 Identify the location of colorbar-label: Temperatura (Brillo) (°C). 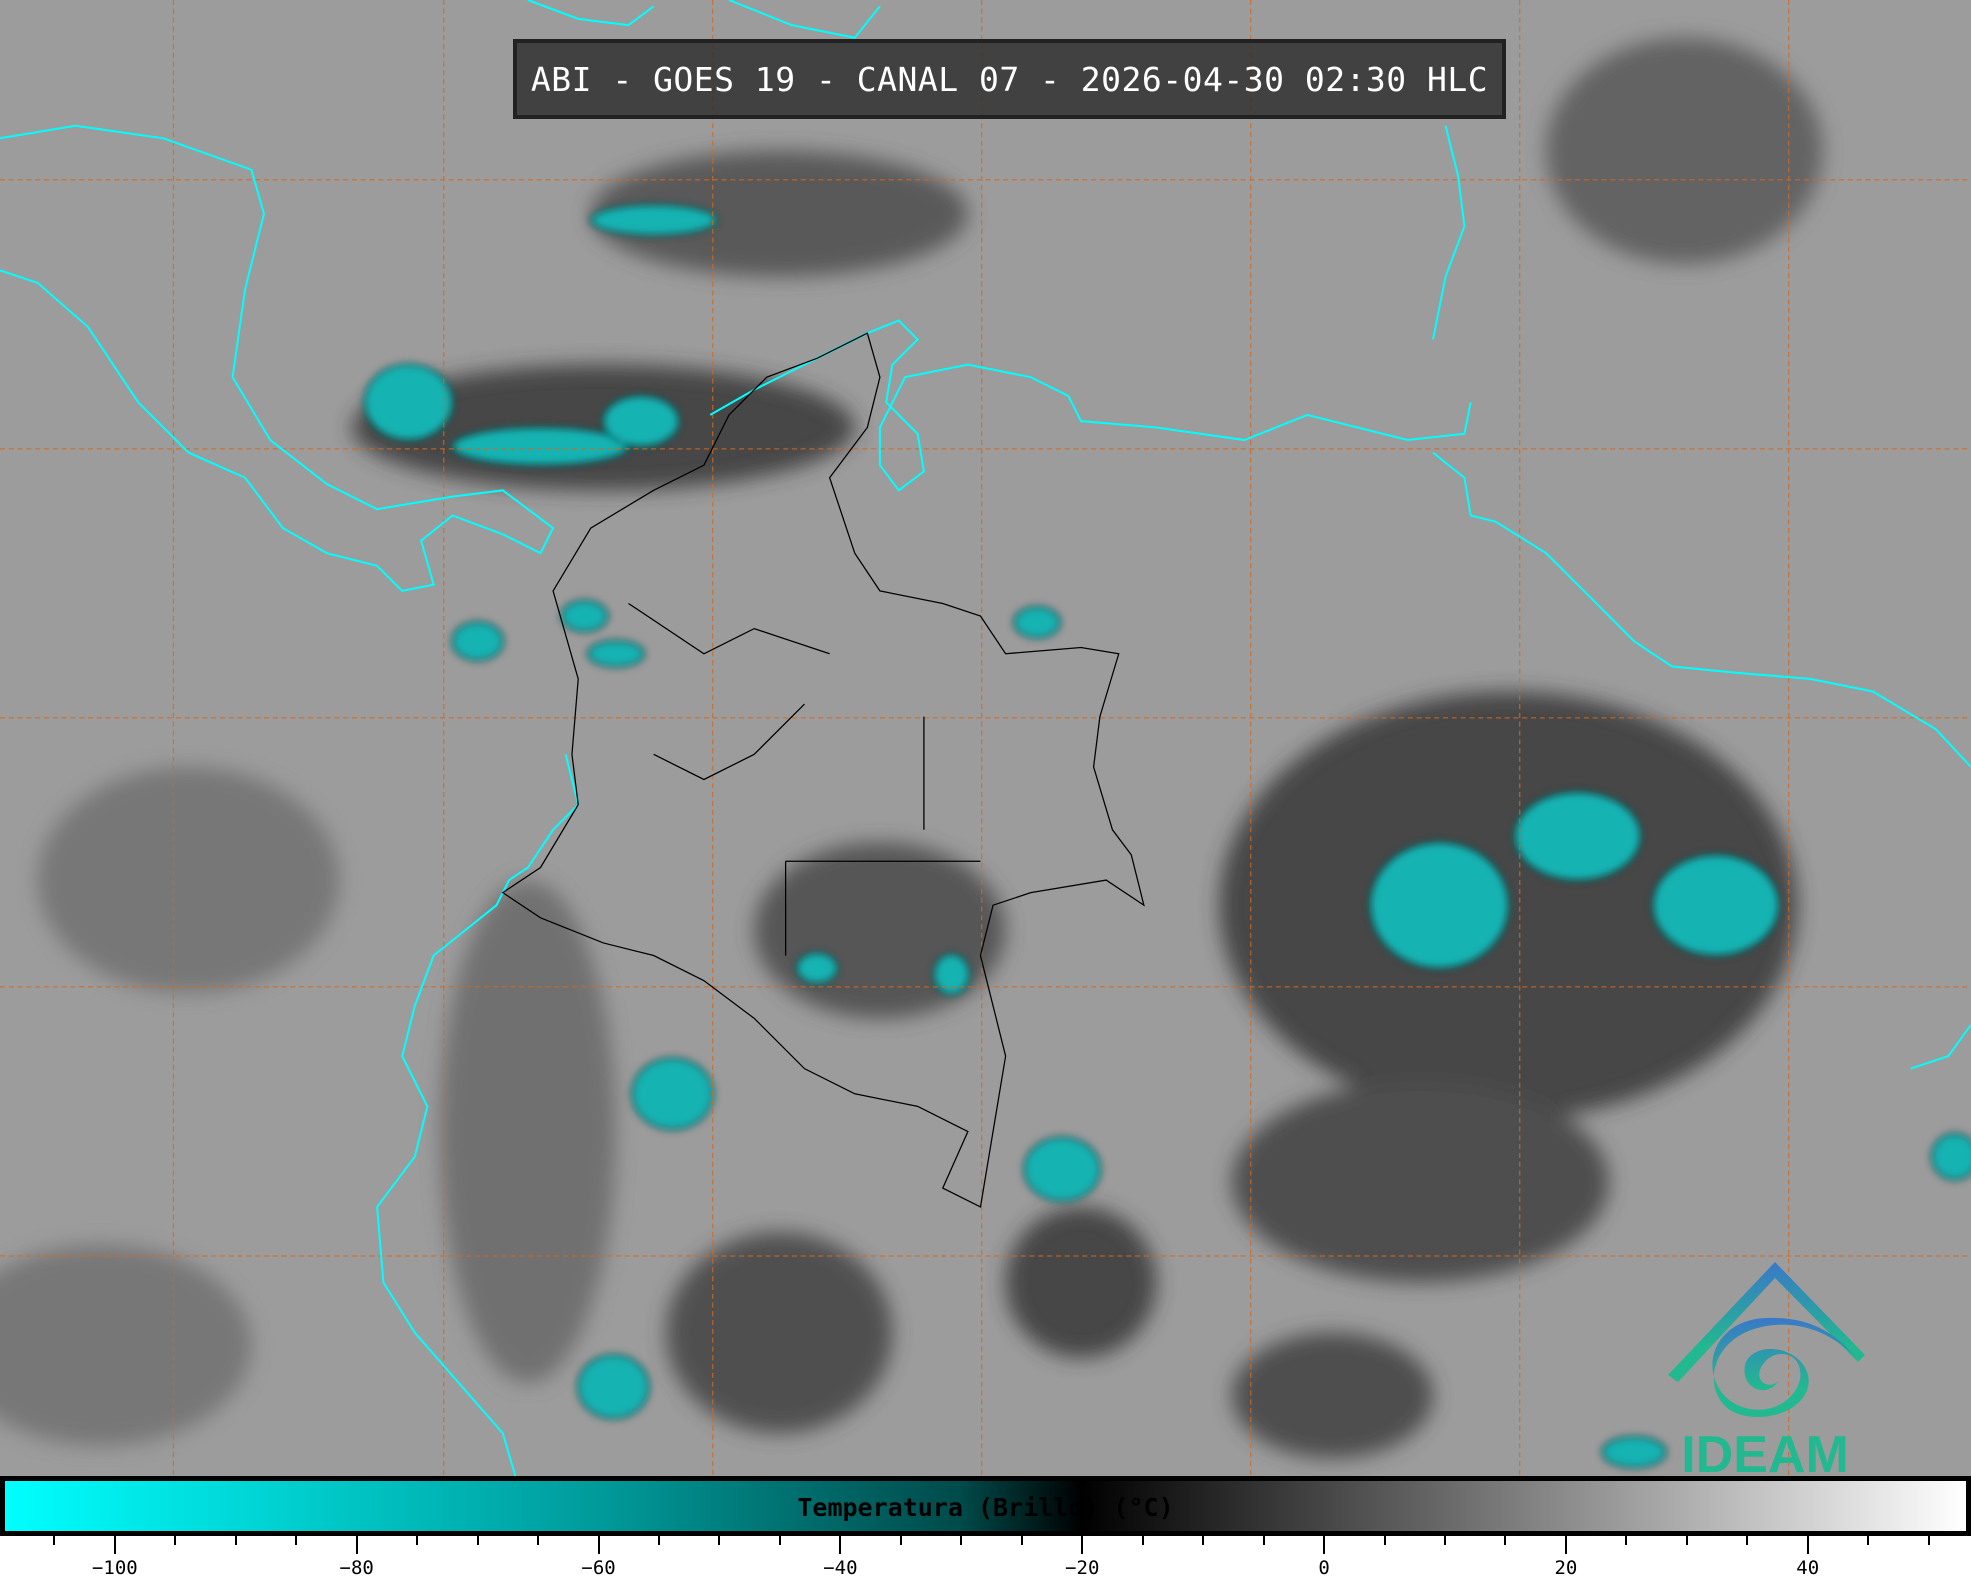
(985, 1507).